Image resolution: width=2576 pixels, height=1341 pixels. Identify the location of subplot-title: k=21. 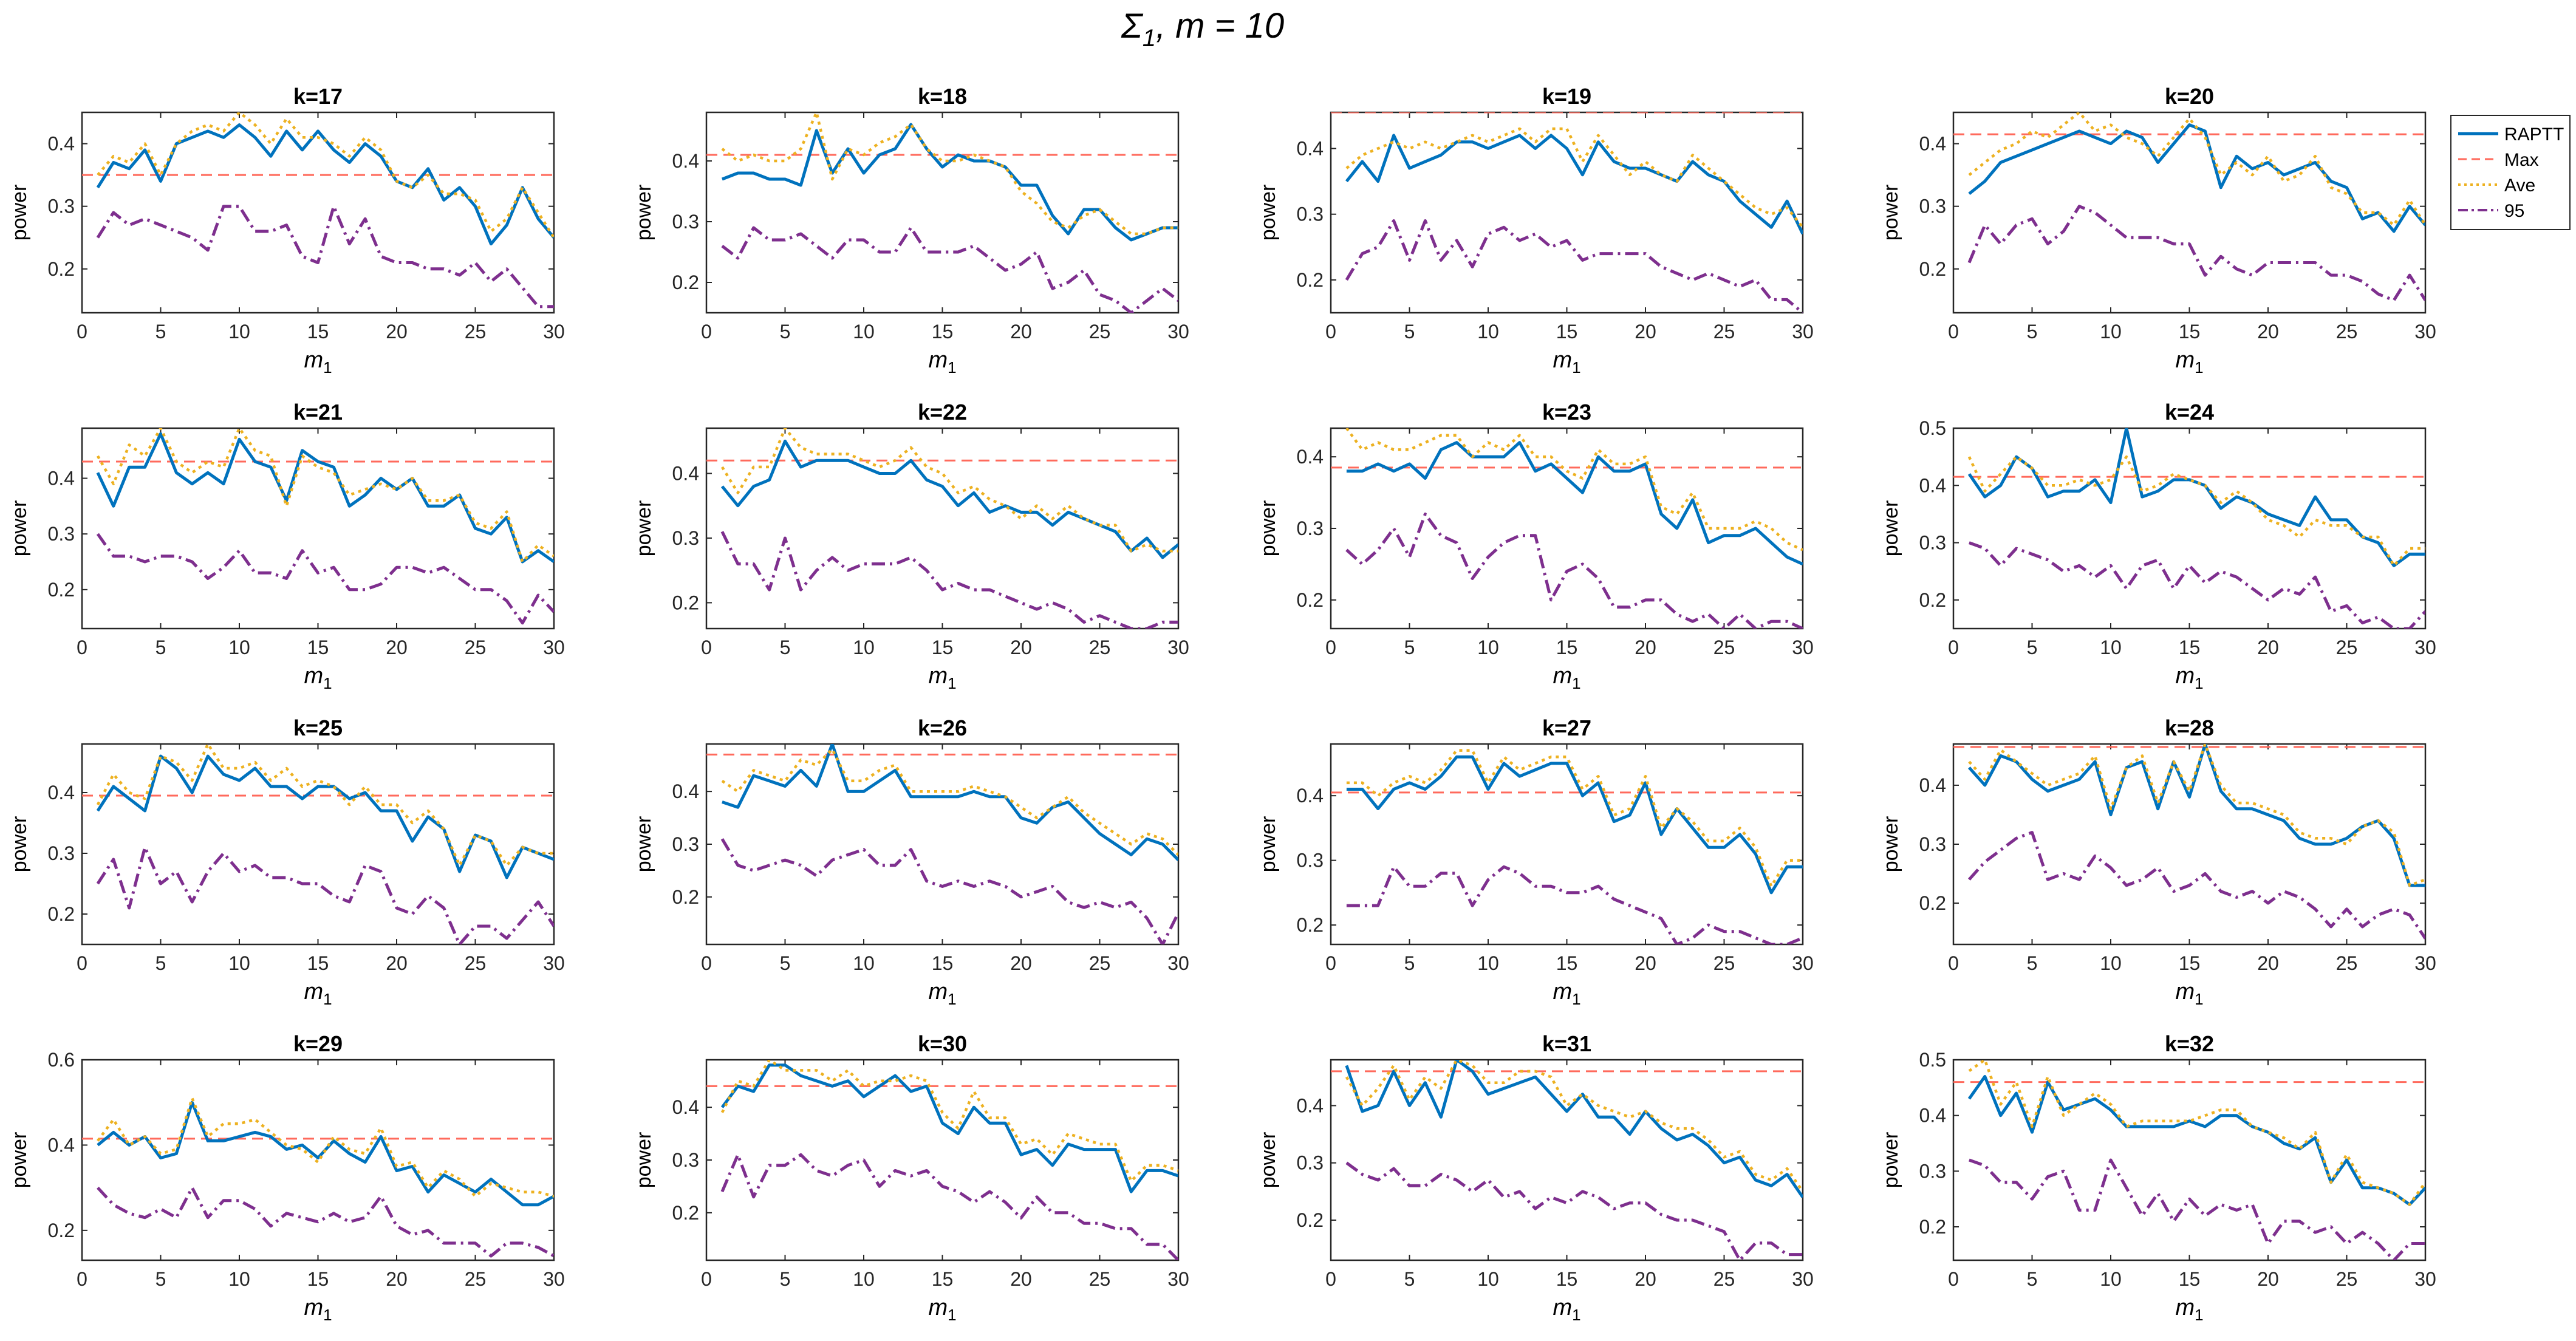
(318, 412).